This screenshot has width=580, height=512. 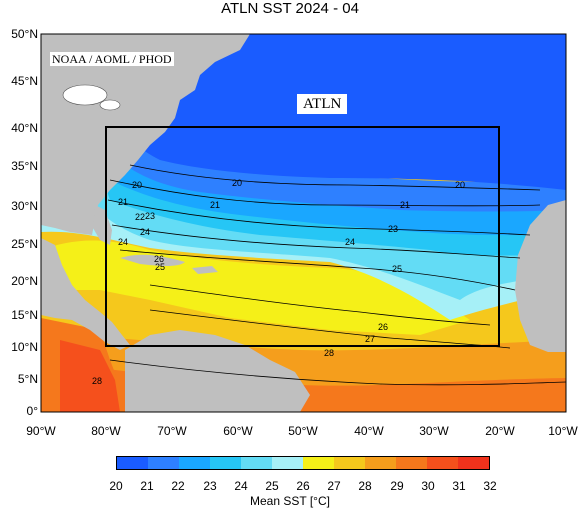 I want to click on land-africa, so click(x=540, y=276).